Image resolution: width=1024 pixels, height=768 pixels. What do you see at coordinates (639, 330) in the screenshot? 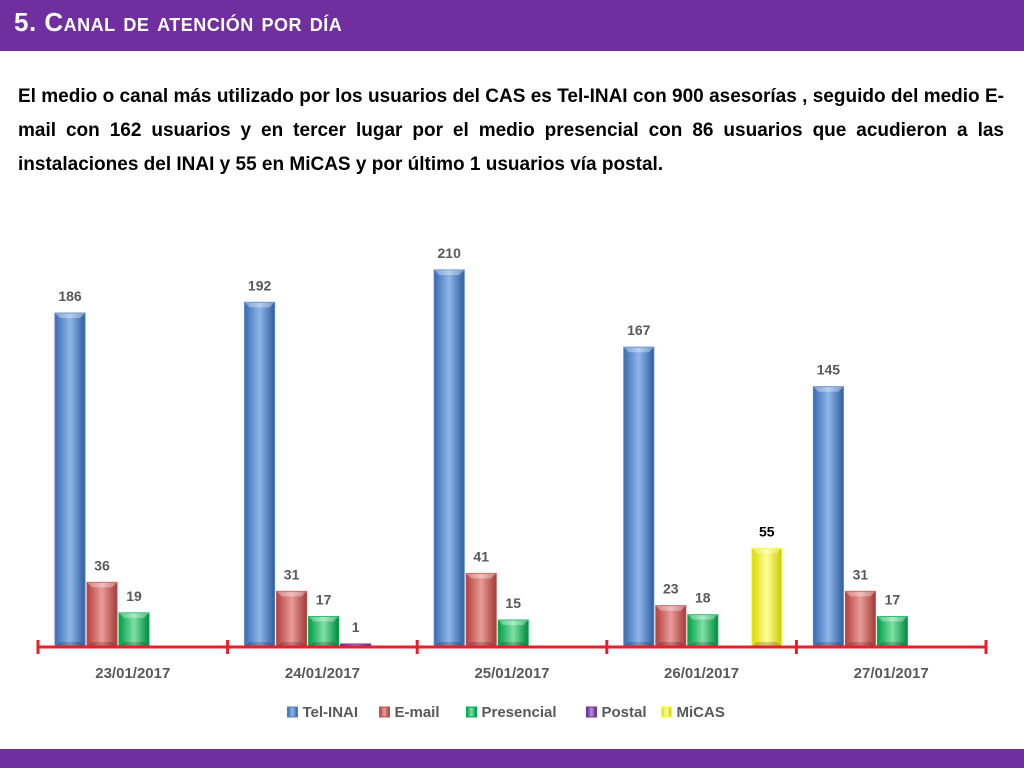
I see `value-label-tel-inai-4: 167` at bounding box center [639, 330].